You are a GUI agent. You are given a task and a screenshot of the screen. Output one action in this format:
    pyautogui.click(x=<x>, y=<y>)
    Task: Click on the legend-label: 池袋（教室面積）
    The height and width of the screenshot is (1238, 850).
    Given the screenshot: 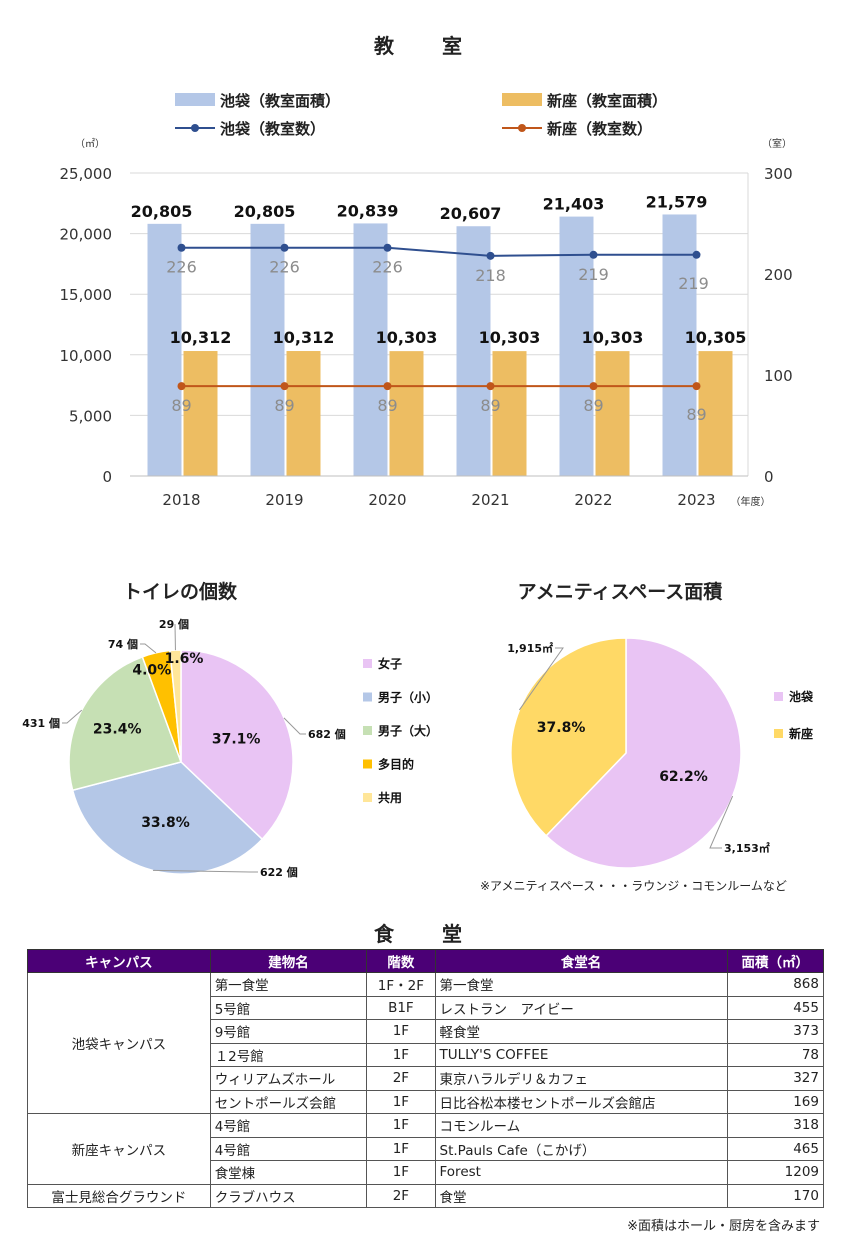 What is the action you would take?
    pyautogui.click(x=280, y=101)
    